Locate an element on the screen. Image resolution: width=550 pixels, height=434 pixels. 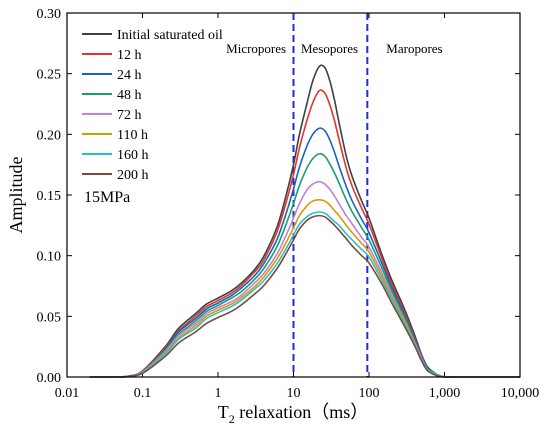
legend-label: 12 h is located at coordinates (129, 55).